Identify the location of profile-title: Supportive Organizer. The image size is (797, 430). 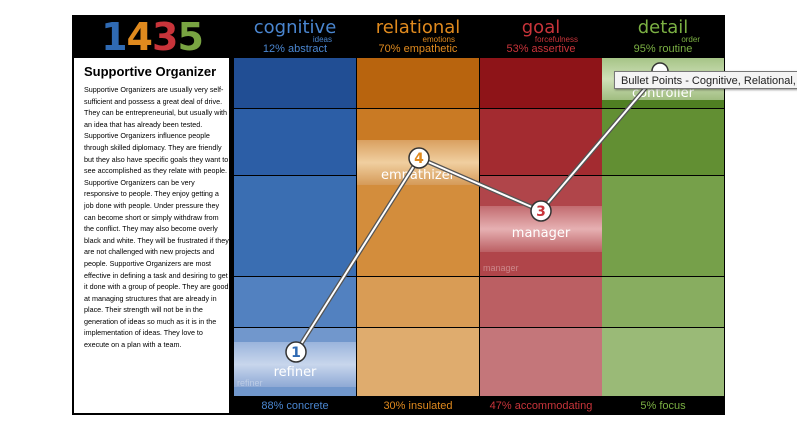
(150, 71).